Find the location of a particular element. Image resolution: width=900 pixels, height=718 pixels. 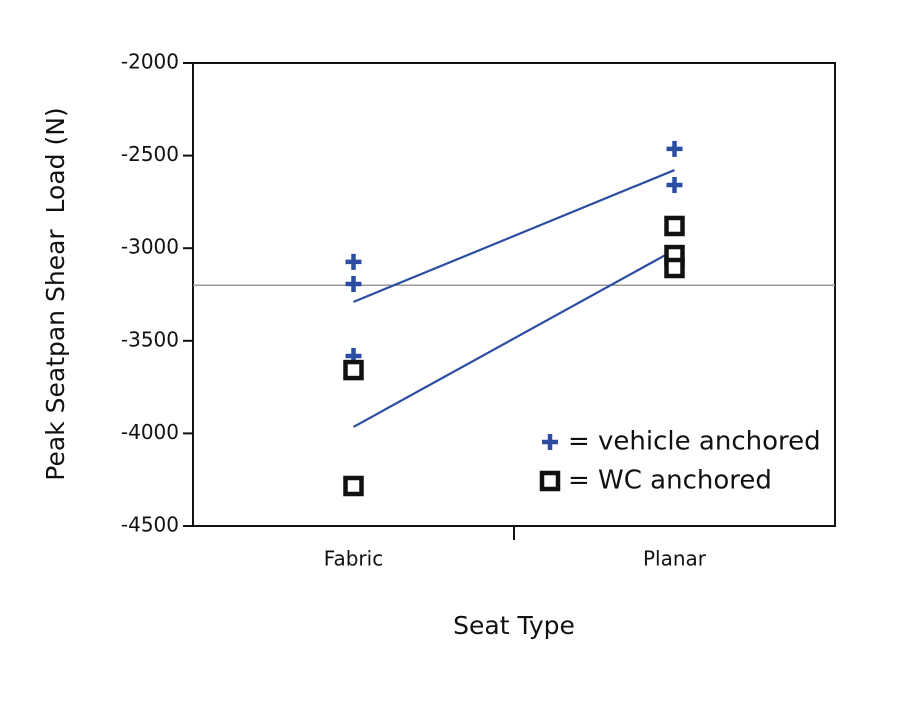

y-tick-label: -4500 is located at coordinates (150, 525).